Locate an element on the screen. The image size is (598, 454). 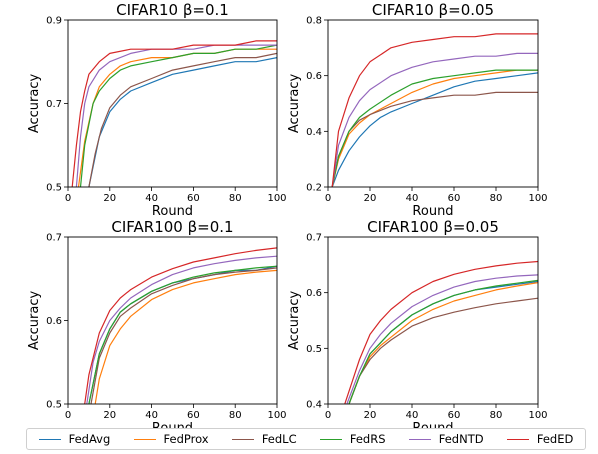
legend-item-fedlc: FedLC is located at coordinates (264, 439).